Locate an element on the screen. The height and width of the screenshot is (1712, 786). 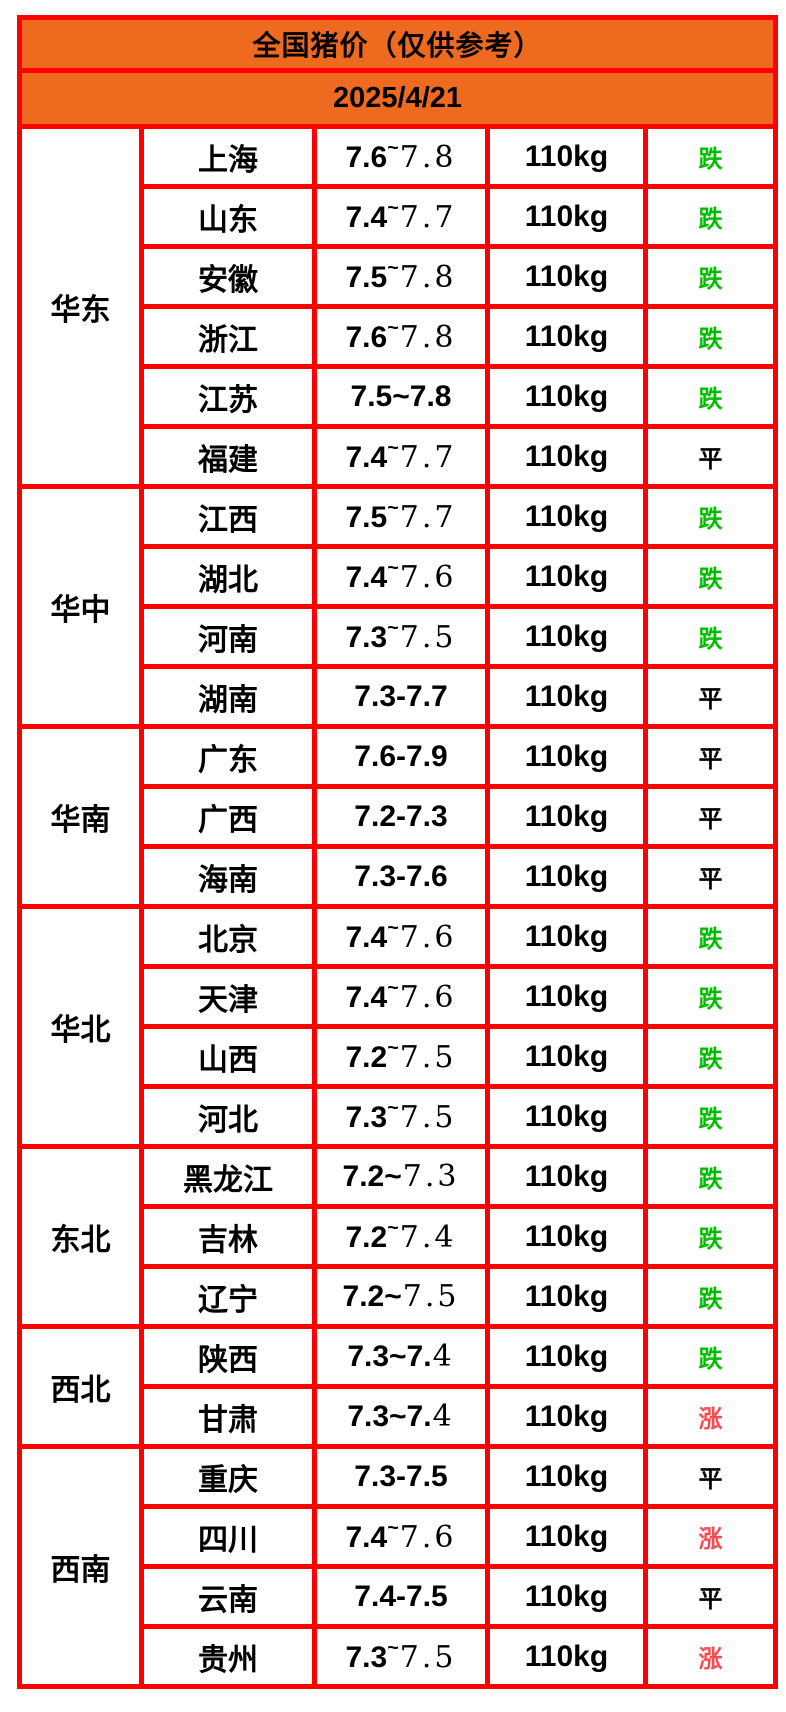
price-bold-text: 7.5 is located at coordinates (366, 517).